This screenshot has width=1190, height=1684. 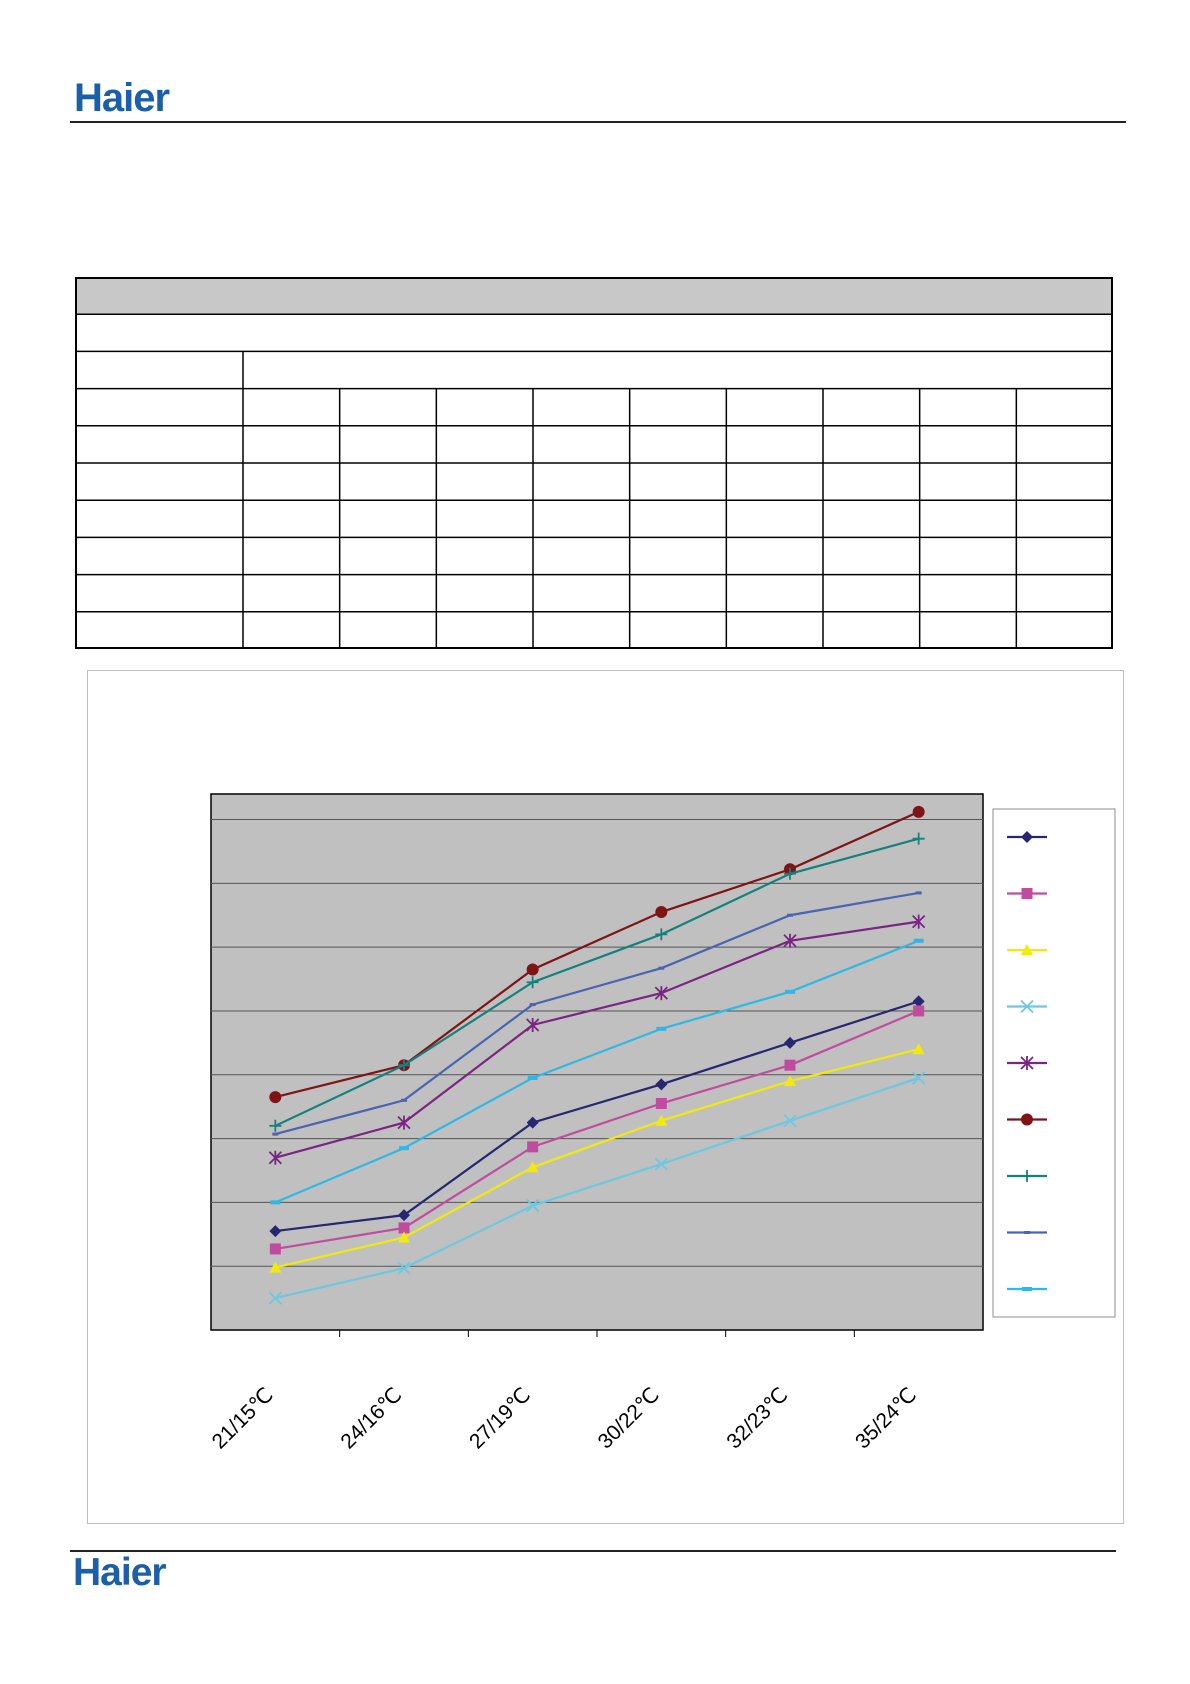 I want to click on table-header-row, so click(x=594, y=296).